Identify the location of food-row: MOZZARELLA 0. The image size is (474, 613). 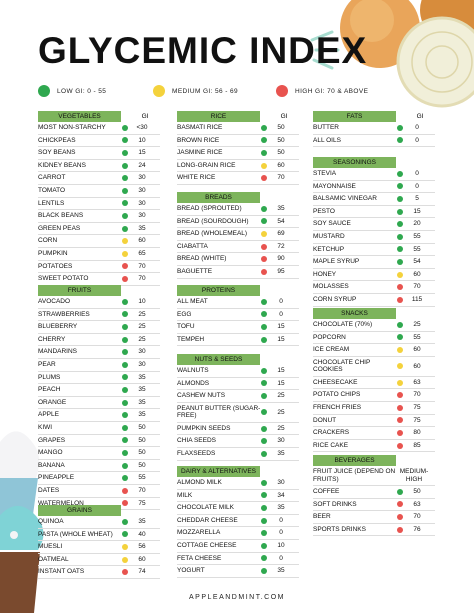
(238, 533).